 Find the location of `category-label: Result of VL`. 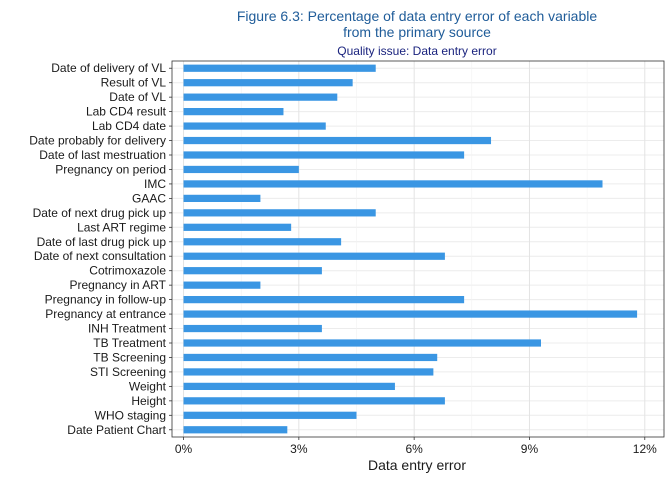

category-label: Result of VL is located at coordinates (134, 83).